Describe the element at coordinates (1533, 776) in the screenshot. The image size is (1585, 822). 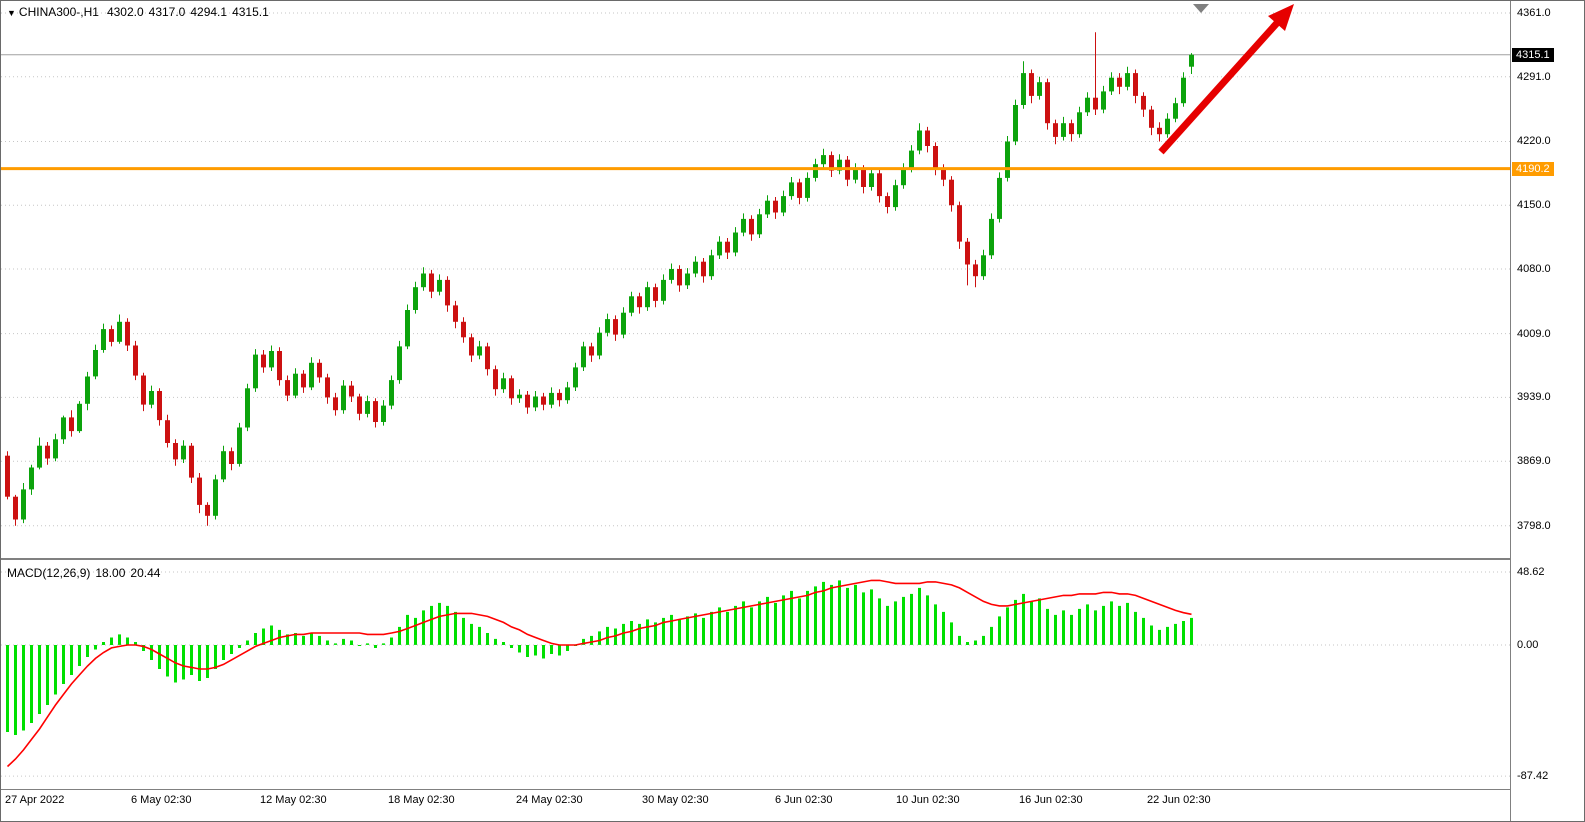
I see `macd-axis-label: -87.42` at that location.